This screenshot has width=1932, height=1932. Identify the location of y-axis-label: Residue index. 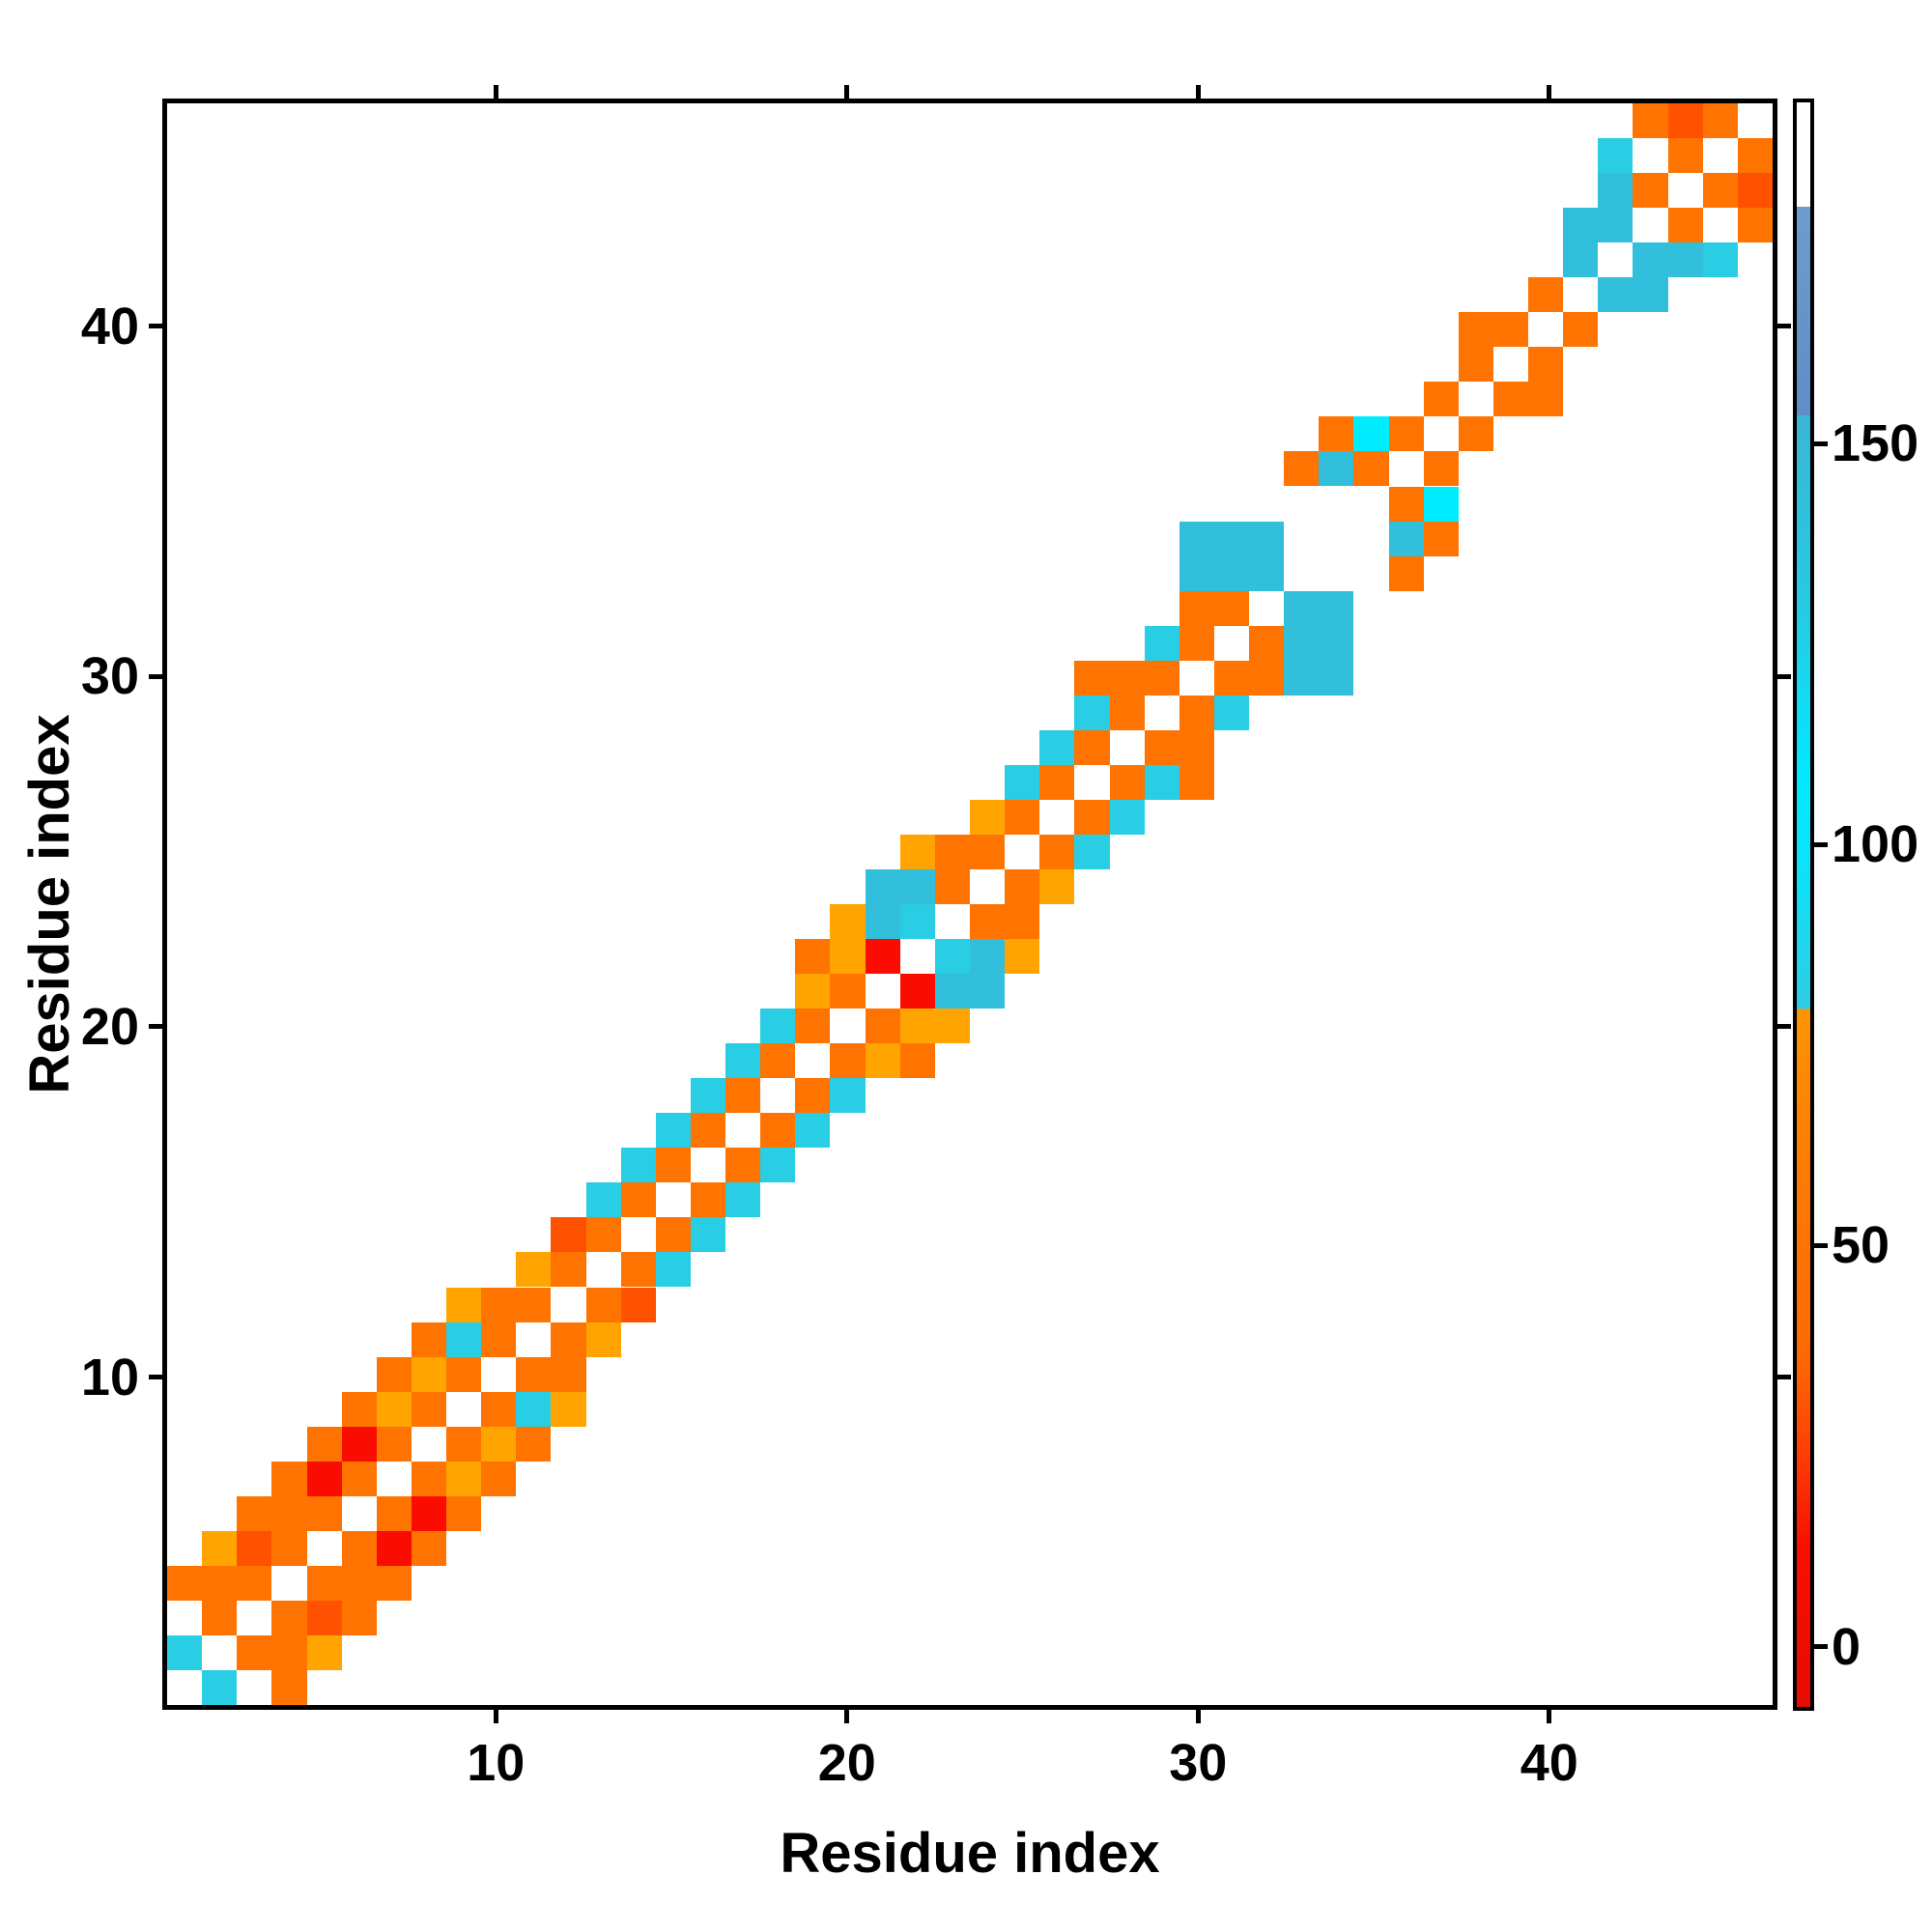
(49, 904).